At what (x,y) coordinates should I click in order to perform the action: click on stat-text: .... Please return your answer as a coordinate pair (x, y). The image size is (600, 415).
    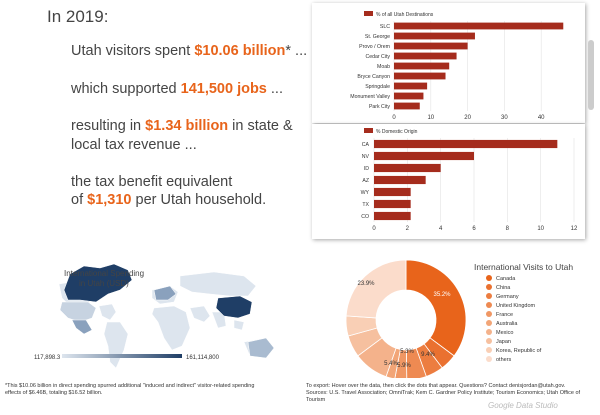
    Looking at the image, I should click on (274, 89).